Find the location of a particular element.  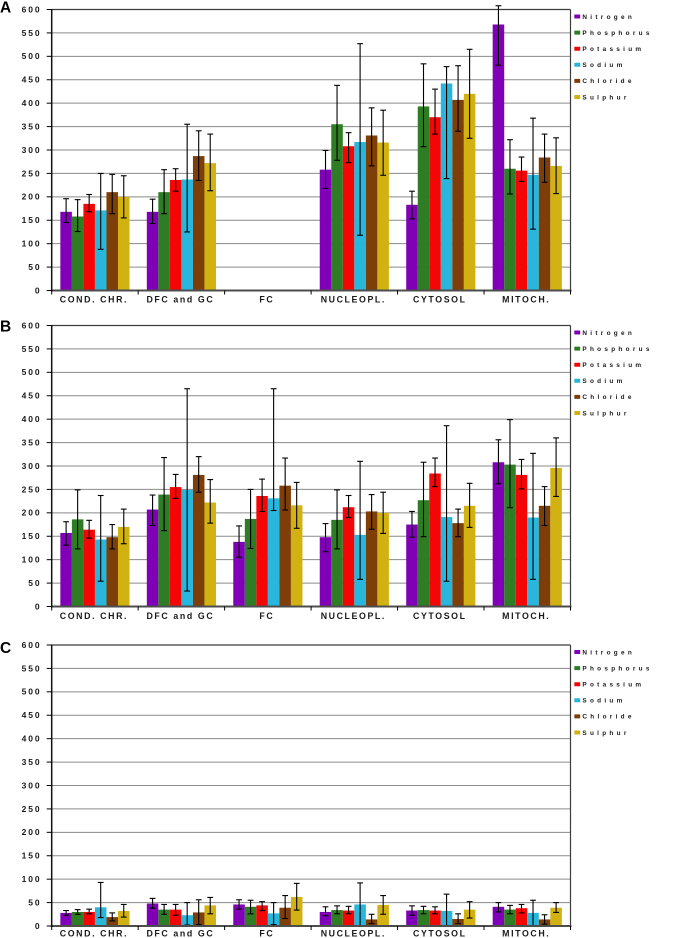

svg-text: A is located at coordinates (5, 8).